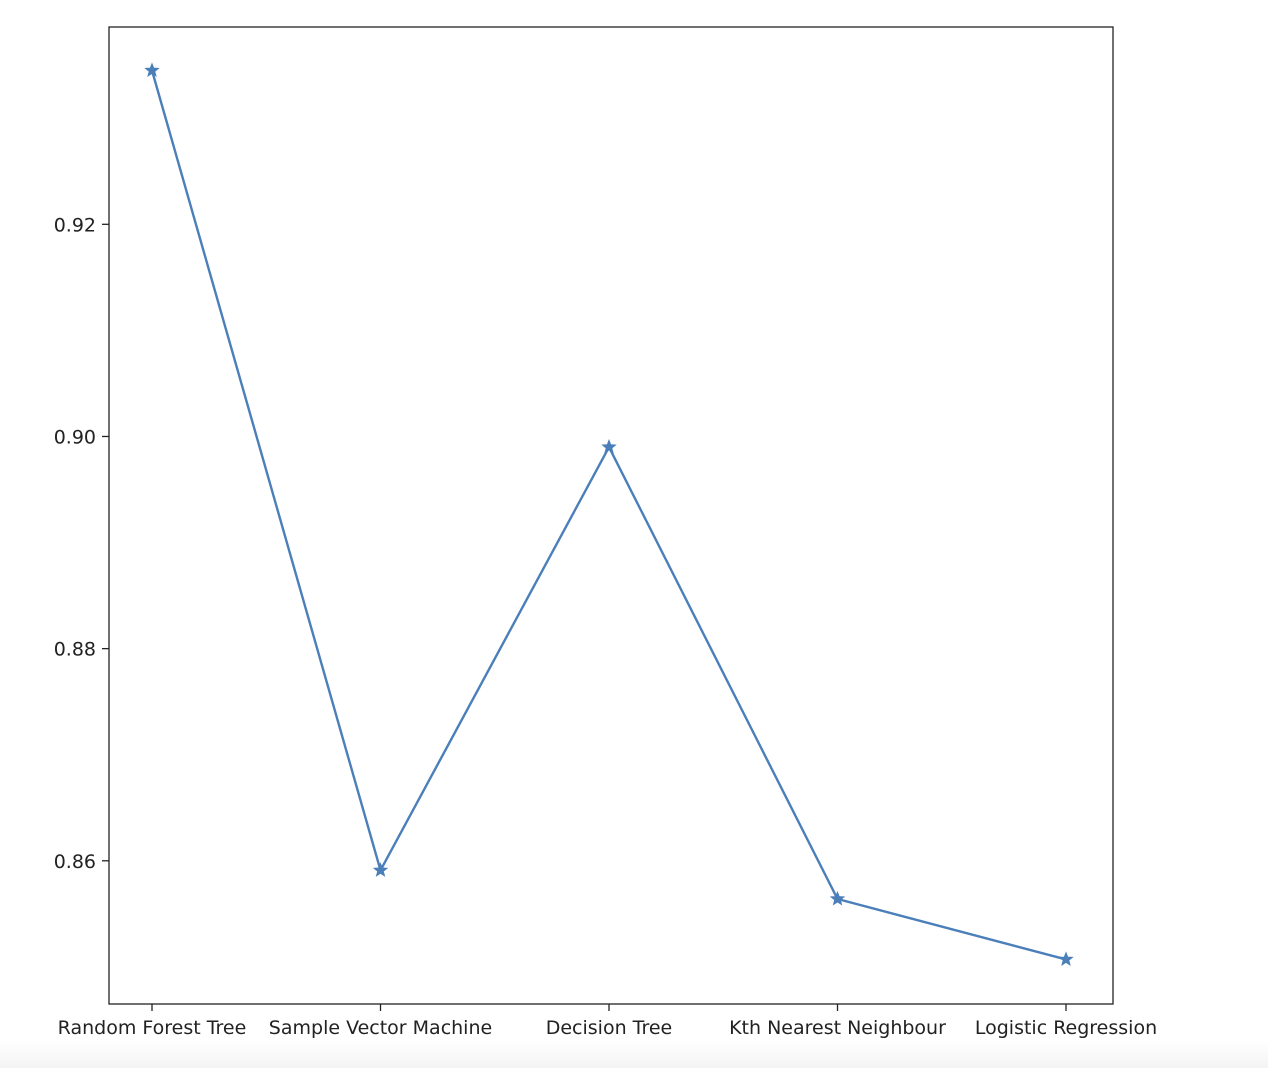 This screenshot has width=1268, height=1068. I want to click on page-bottom-strip, so click(634, 1054).